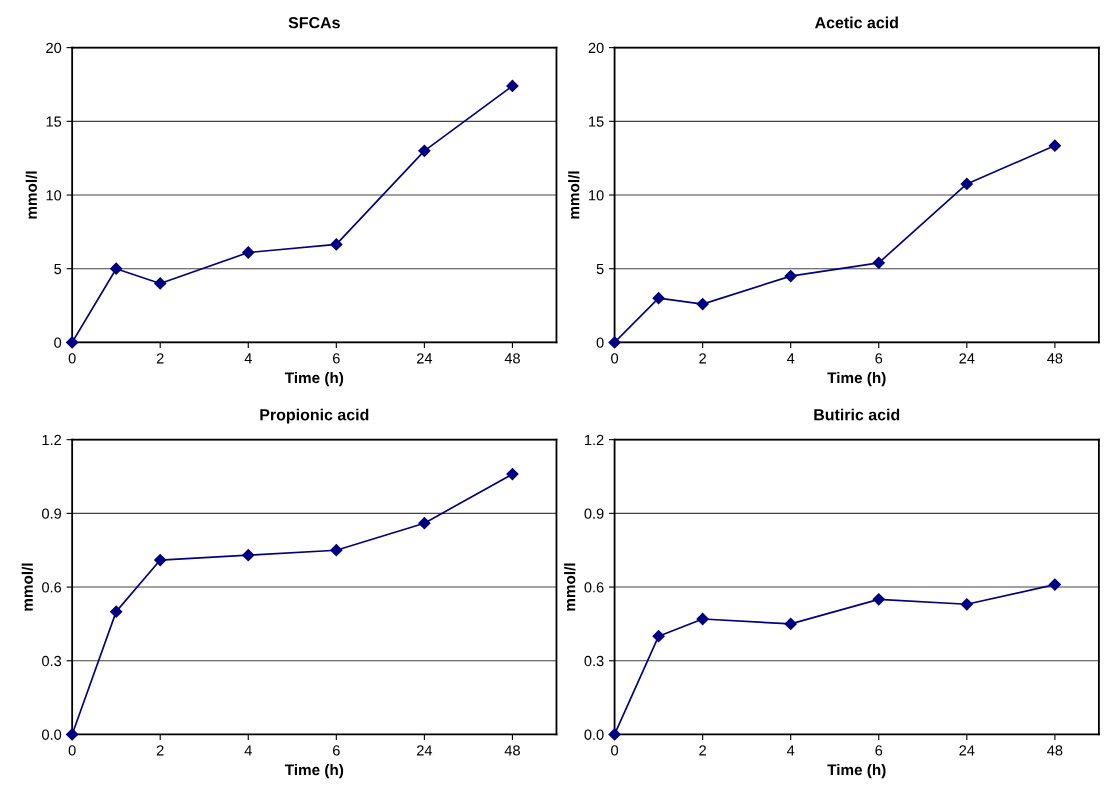 The height and width of the screenshot is (794, 1110). What do you see at coordinates (314, 416) in the screenshot?
I see `chart-title: Propionic acid` at bounding box center [314, 416].